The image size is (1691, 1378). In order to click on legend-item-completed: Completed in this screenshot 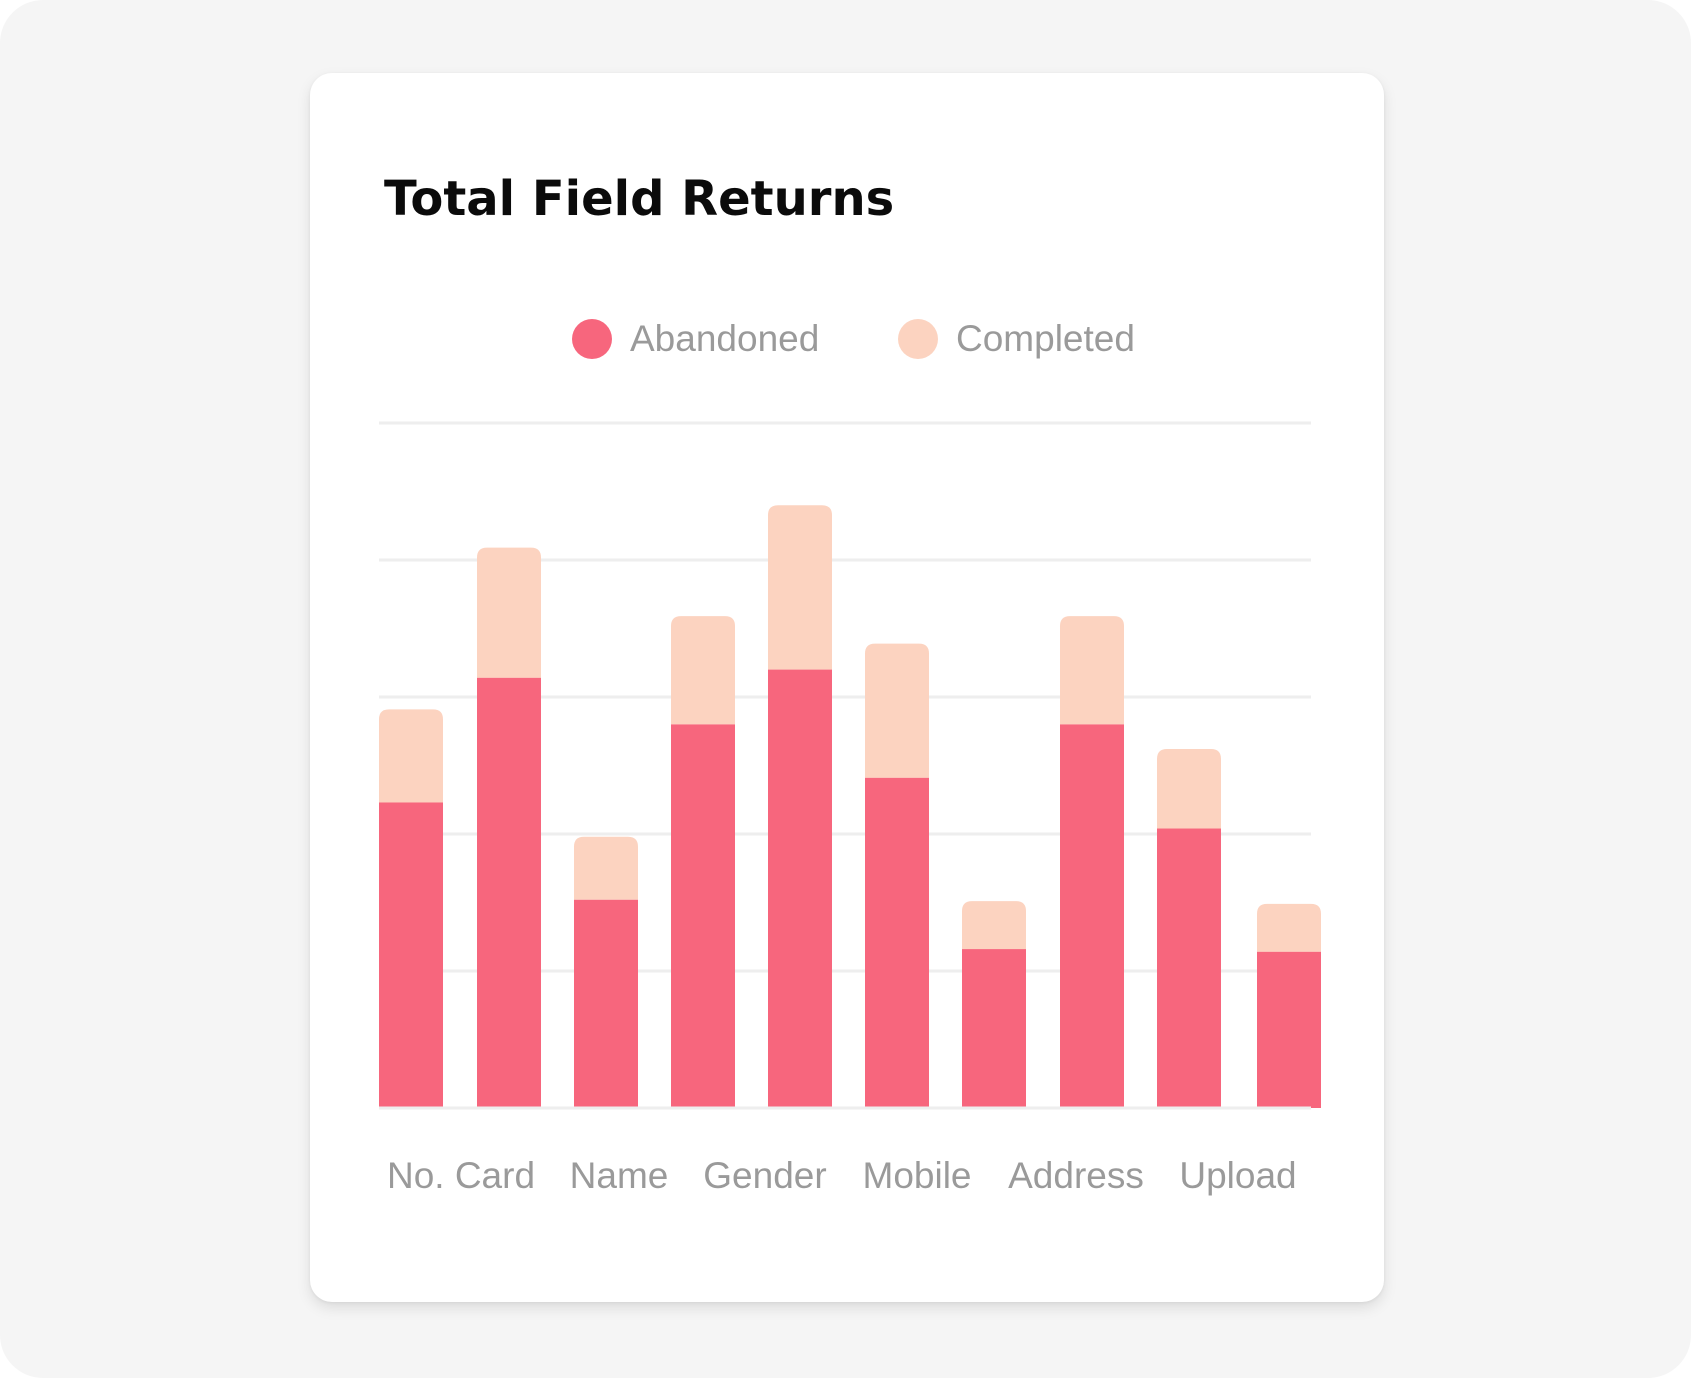, I will do `click(1016, 339)`.